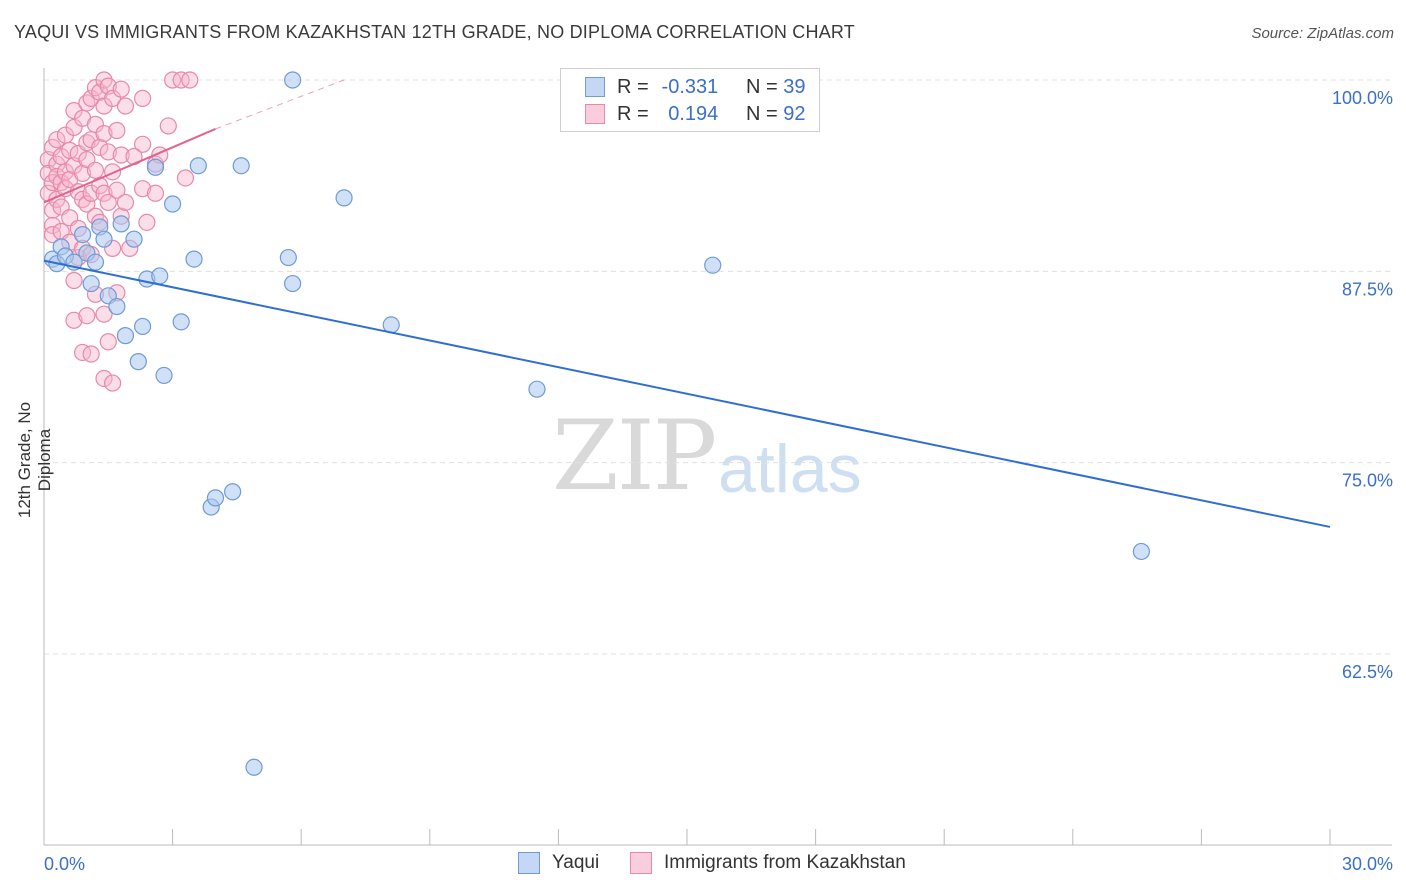 This screenshot has height=892, width=1406. What do you see at coordinates (794, 86) in the screenshot?
I see `legend-n-value: 39` at bounding box center [794, 86].